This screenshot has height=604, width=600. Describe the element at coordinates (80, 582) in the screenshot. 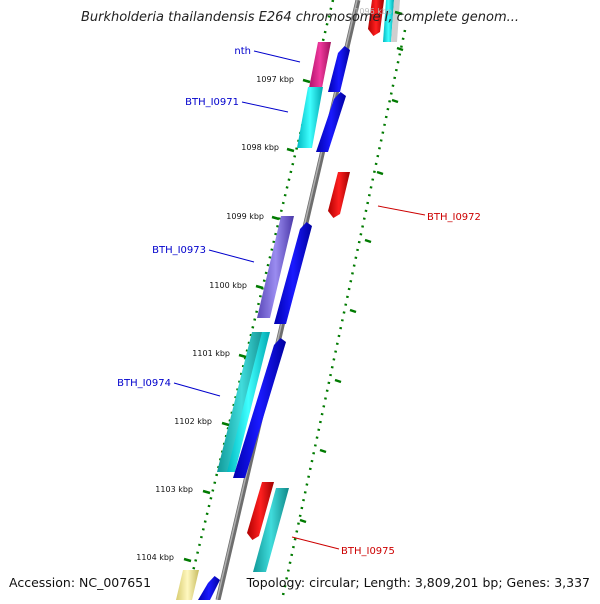

I see `accession-label: Accession: NC_007651` at that location.